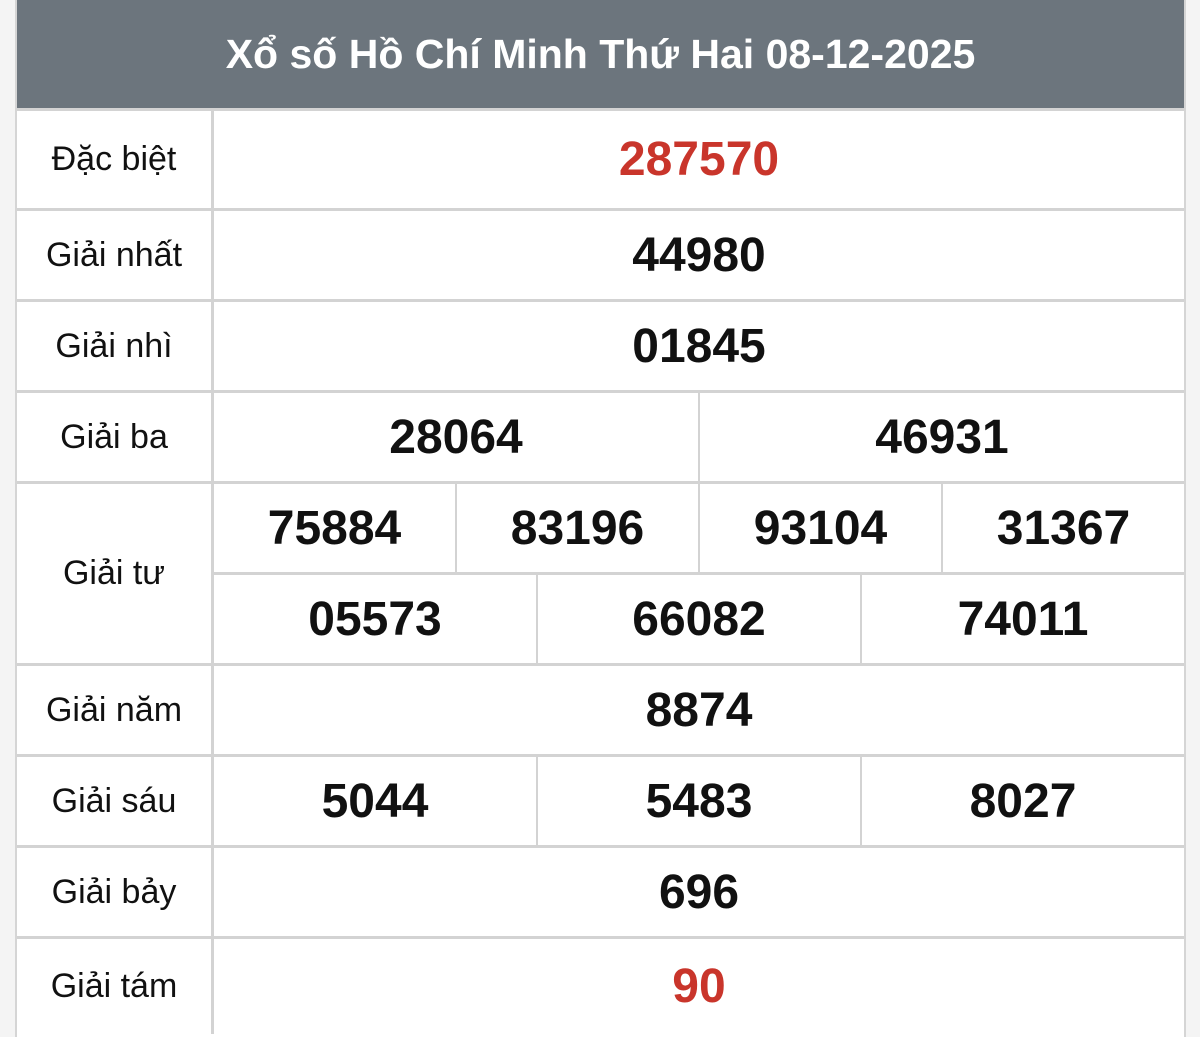 The width and height of the screenshot is (1200, 1037). I want to click on prize-row-first: Giải nhất 44980, so click(600, 253).